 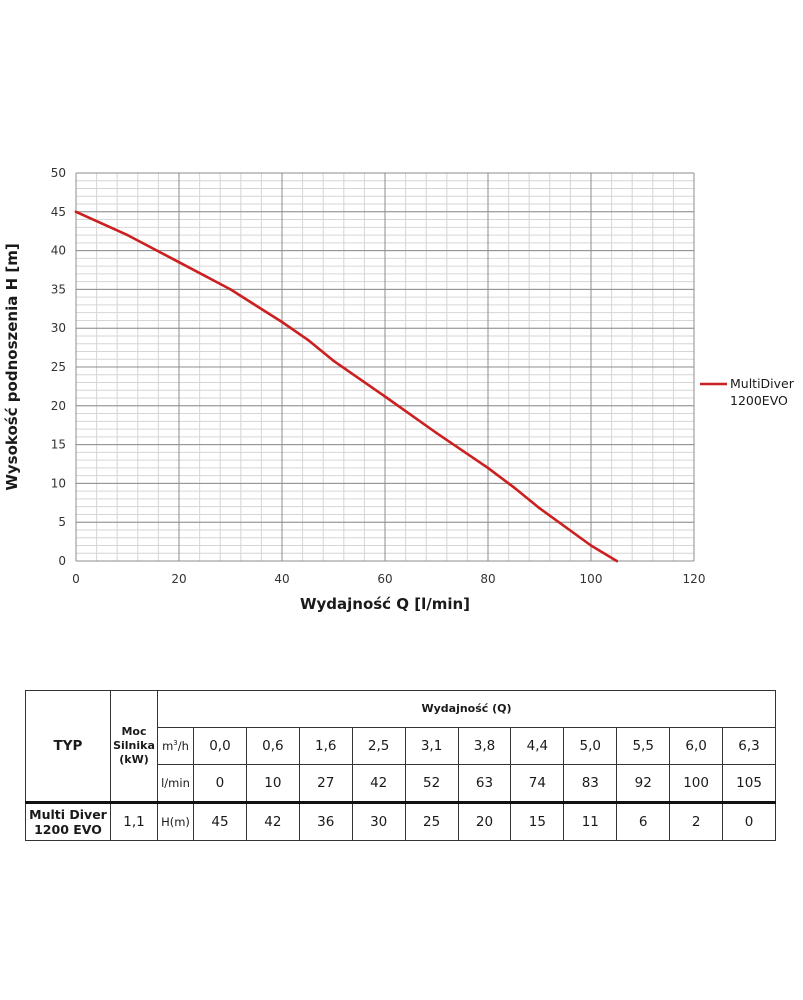 I want to click on cell-head: 30, so click(x=378, y=821).